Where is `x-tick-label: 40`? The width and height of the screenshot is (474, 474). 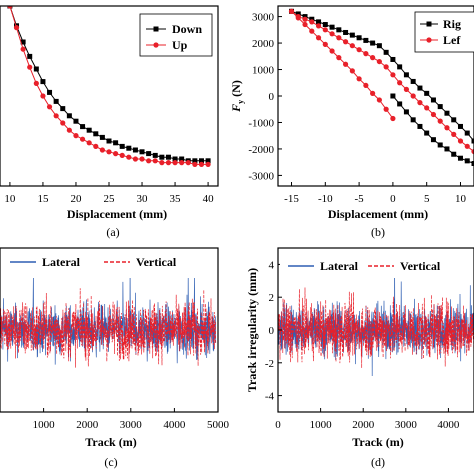
x-tick-label: 40 is located at coordinates (209, 199).